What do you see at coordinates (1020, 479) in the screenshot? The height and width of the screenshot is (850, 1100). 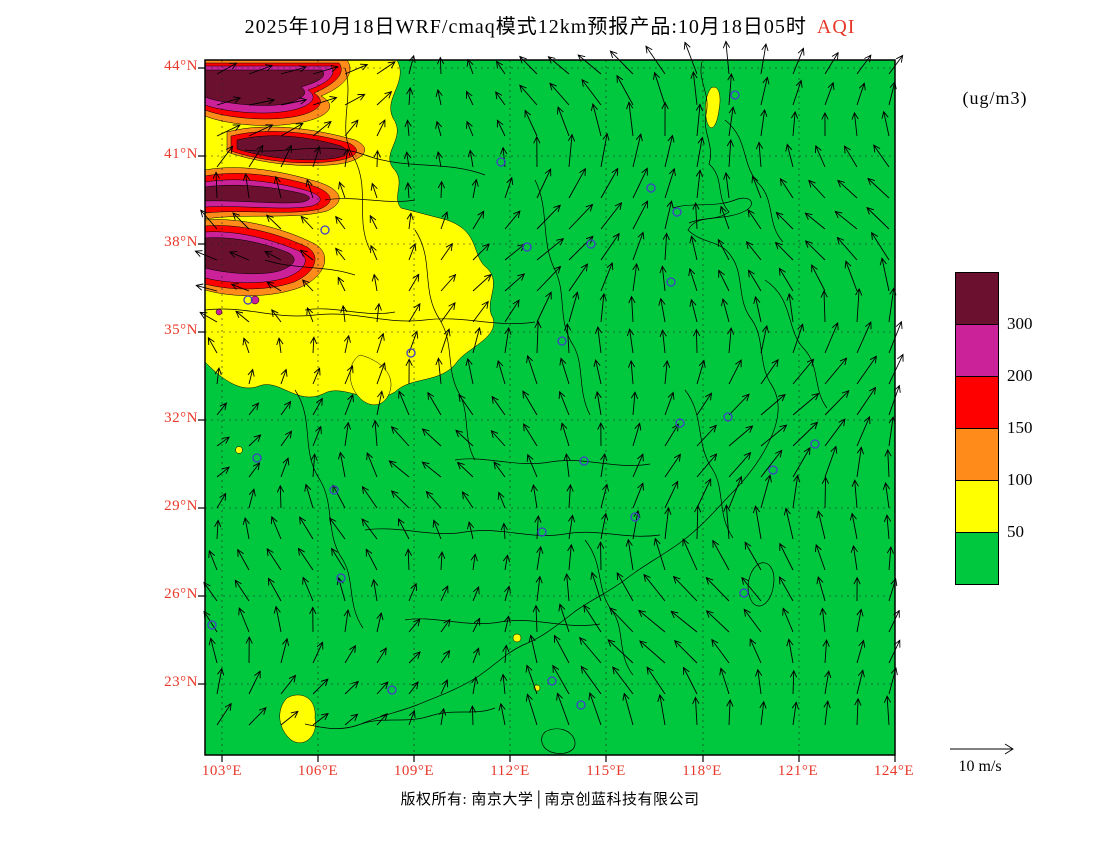 I see `colorbar-value: 100` at bounding box center [1020, 479].